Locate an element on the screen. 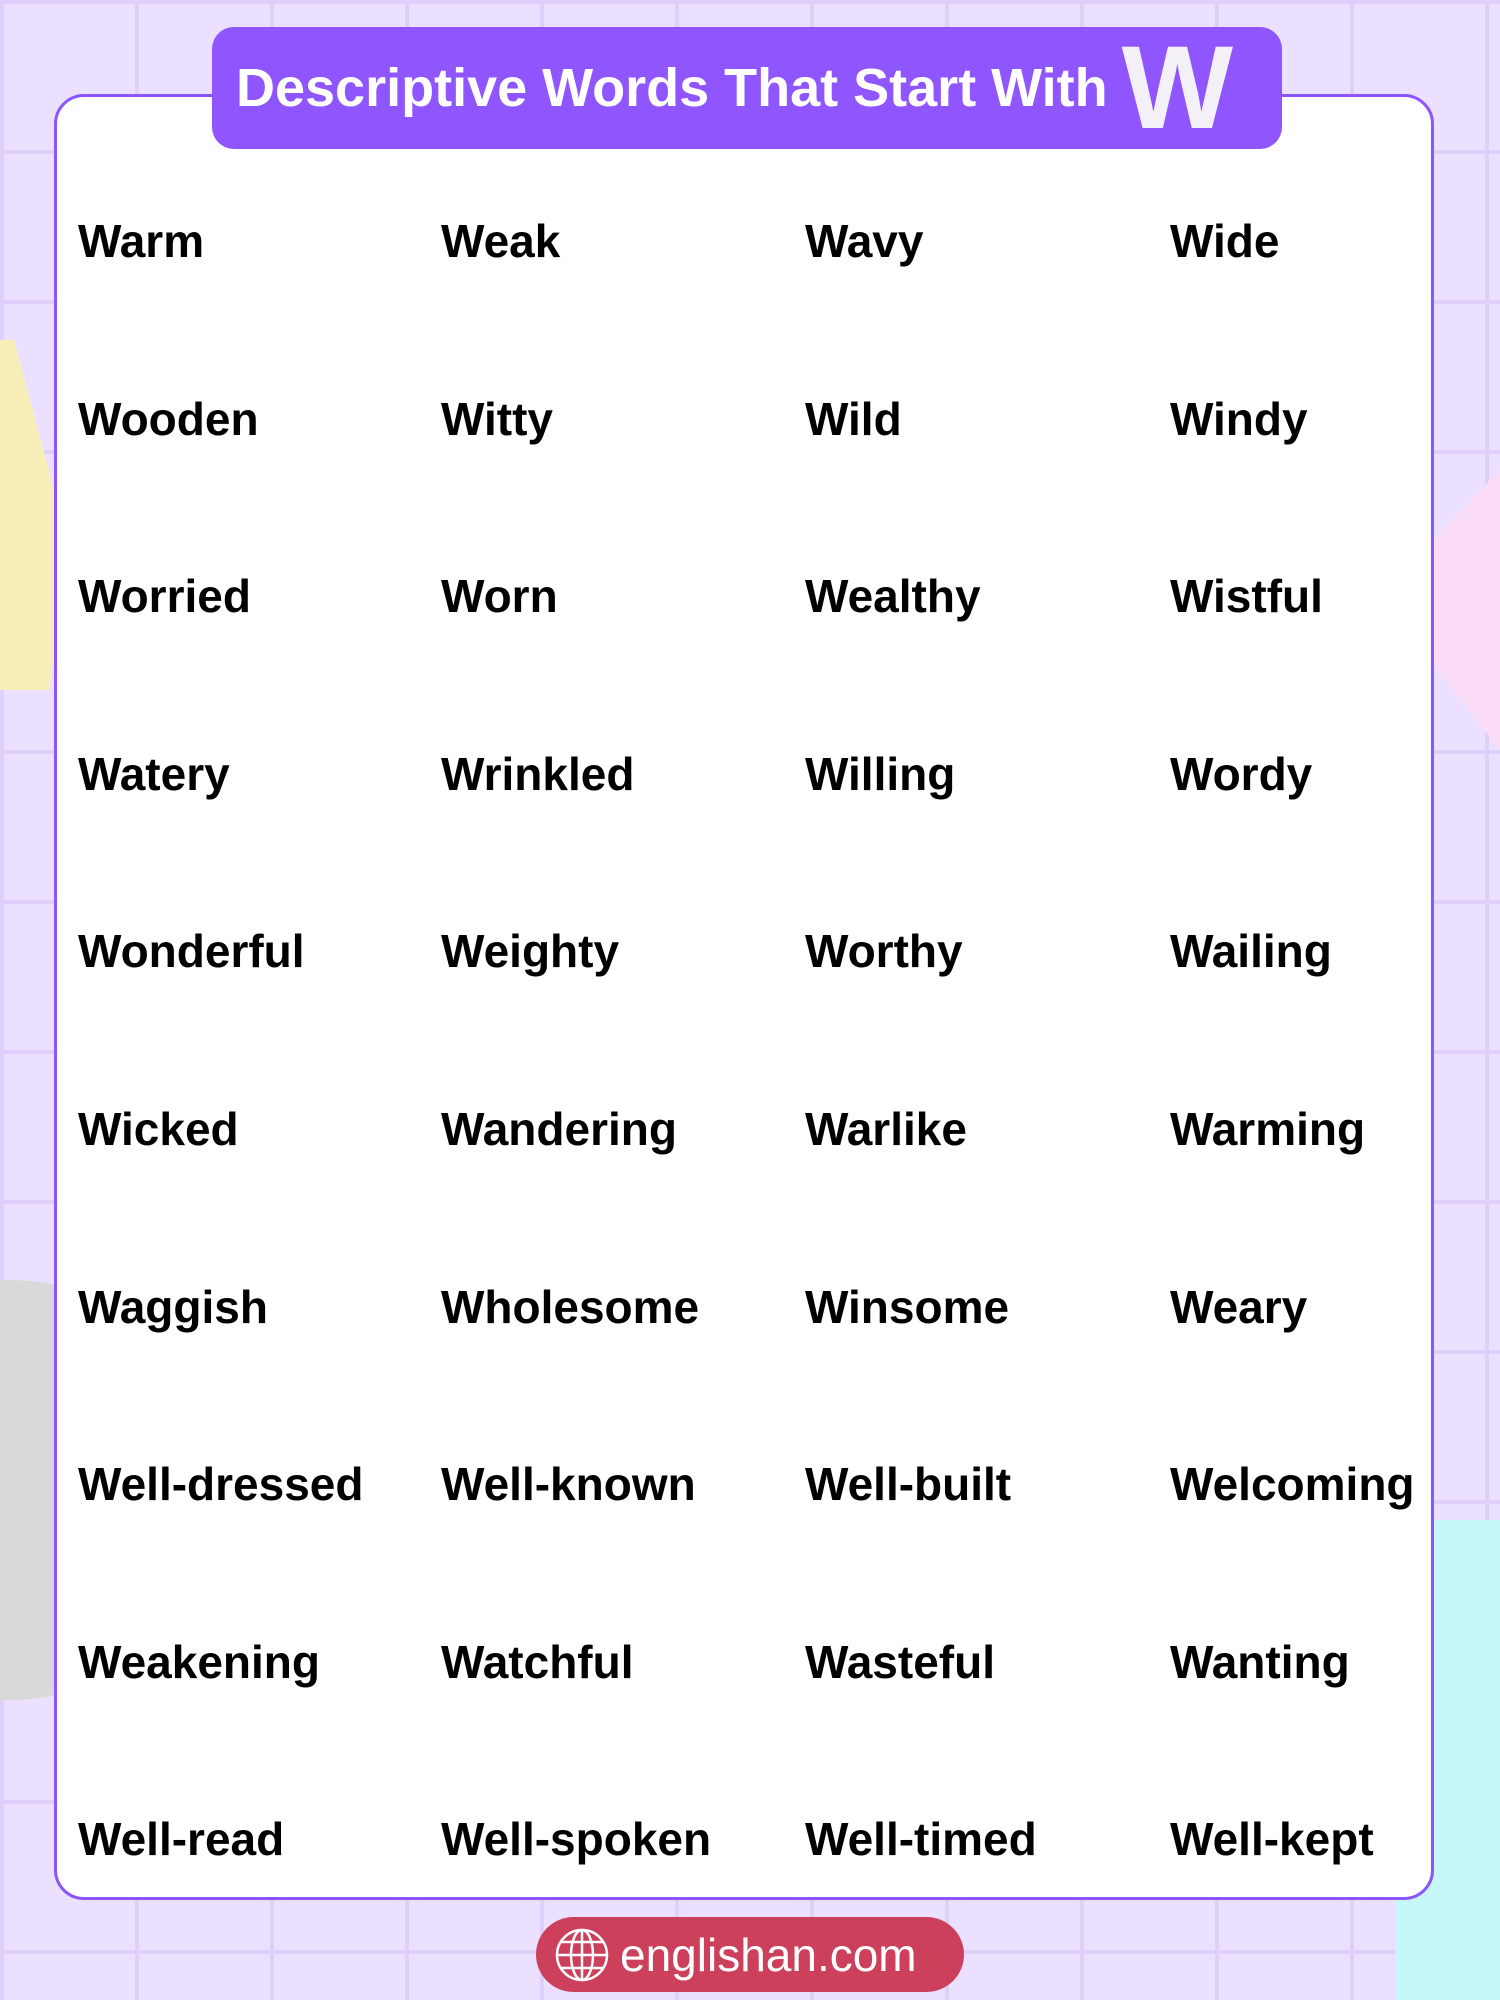  word-item: Wasteful is located at coordinates (900, 1661).